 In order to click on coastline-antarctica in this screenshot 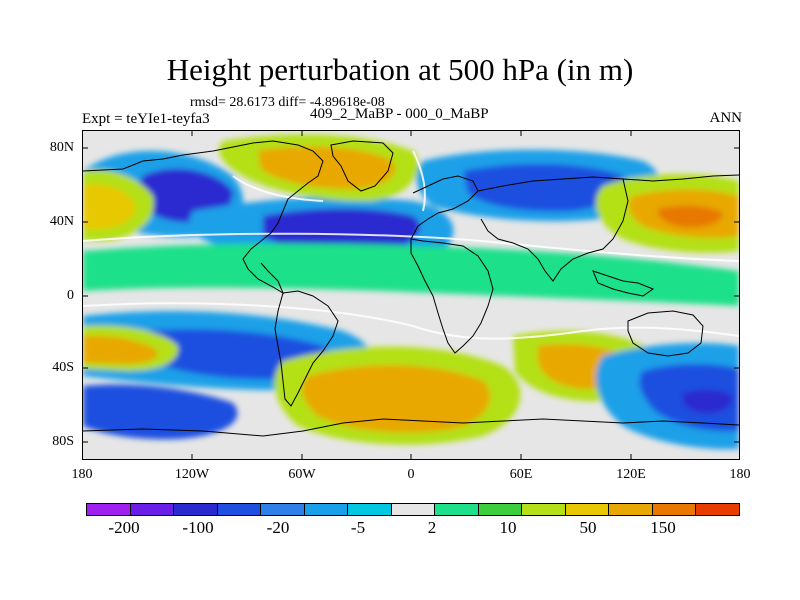, I will do `click(411, 427)`.